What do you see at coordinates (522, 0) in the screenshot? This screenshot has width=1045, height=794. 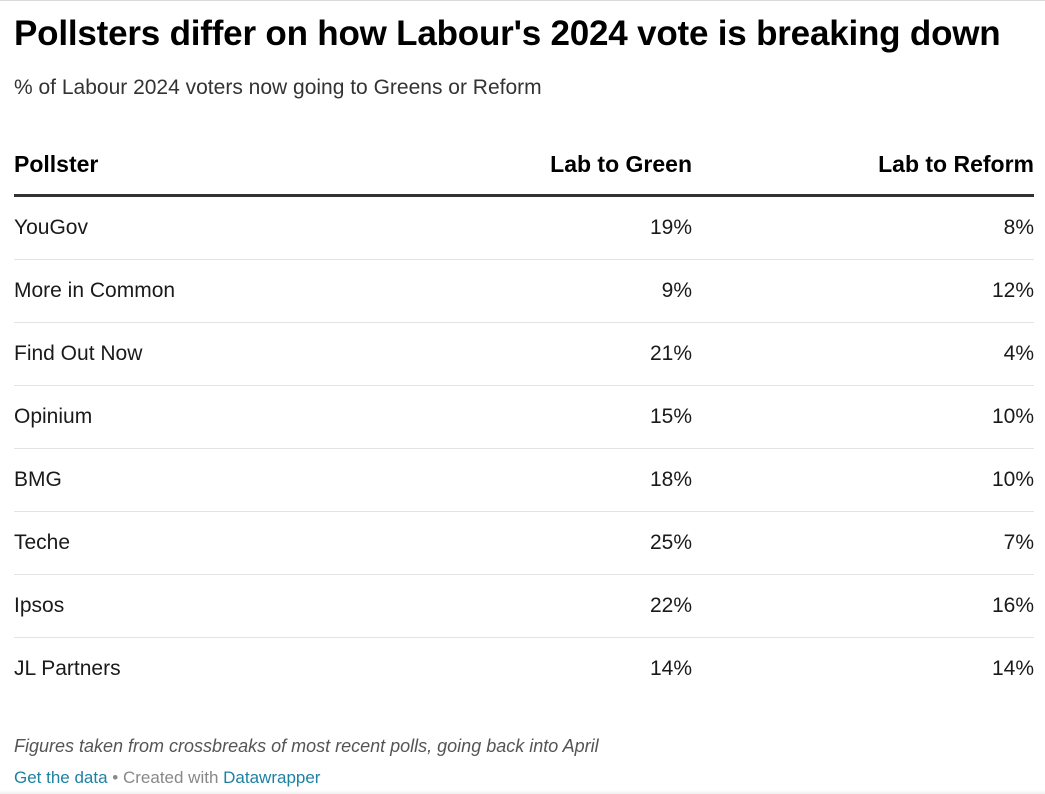 I see `top-border` at bounding box center [522, 0].